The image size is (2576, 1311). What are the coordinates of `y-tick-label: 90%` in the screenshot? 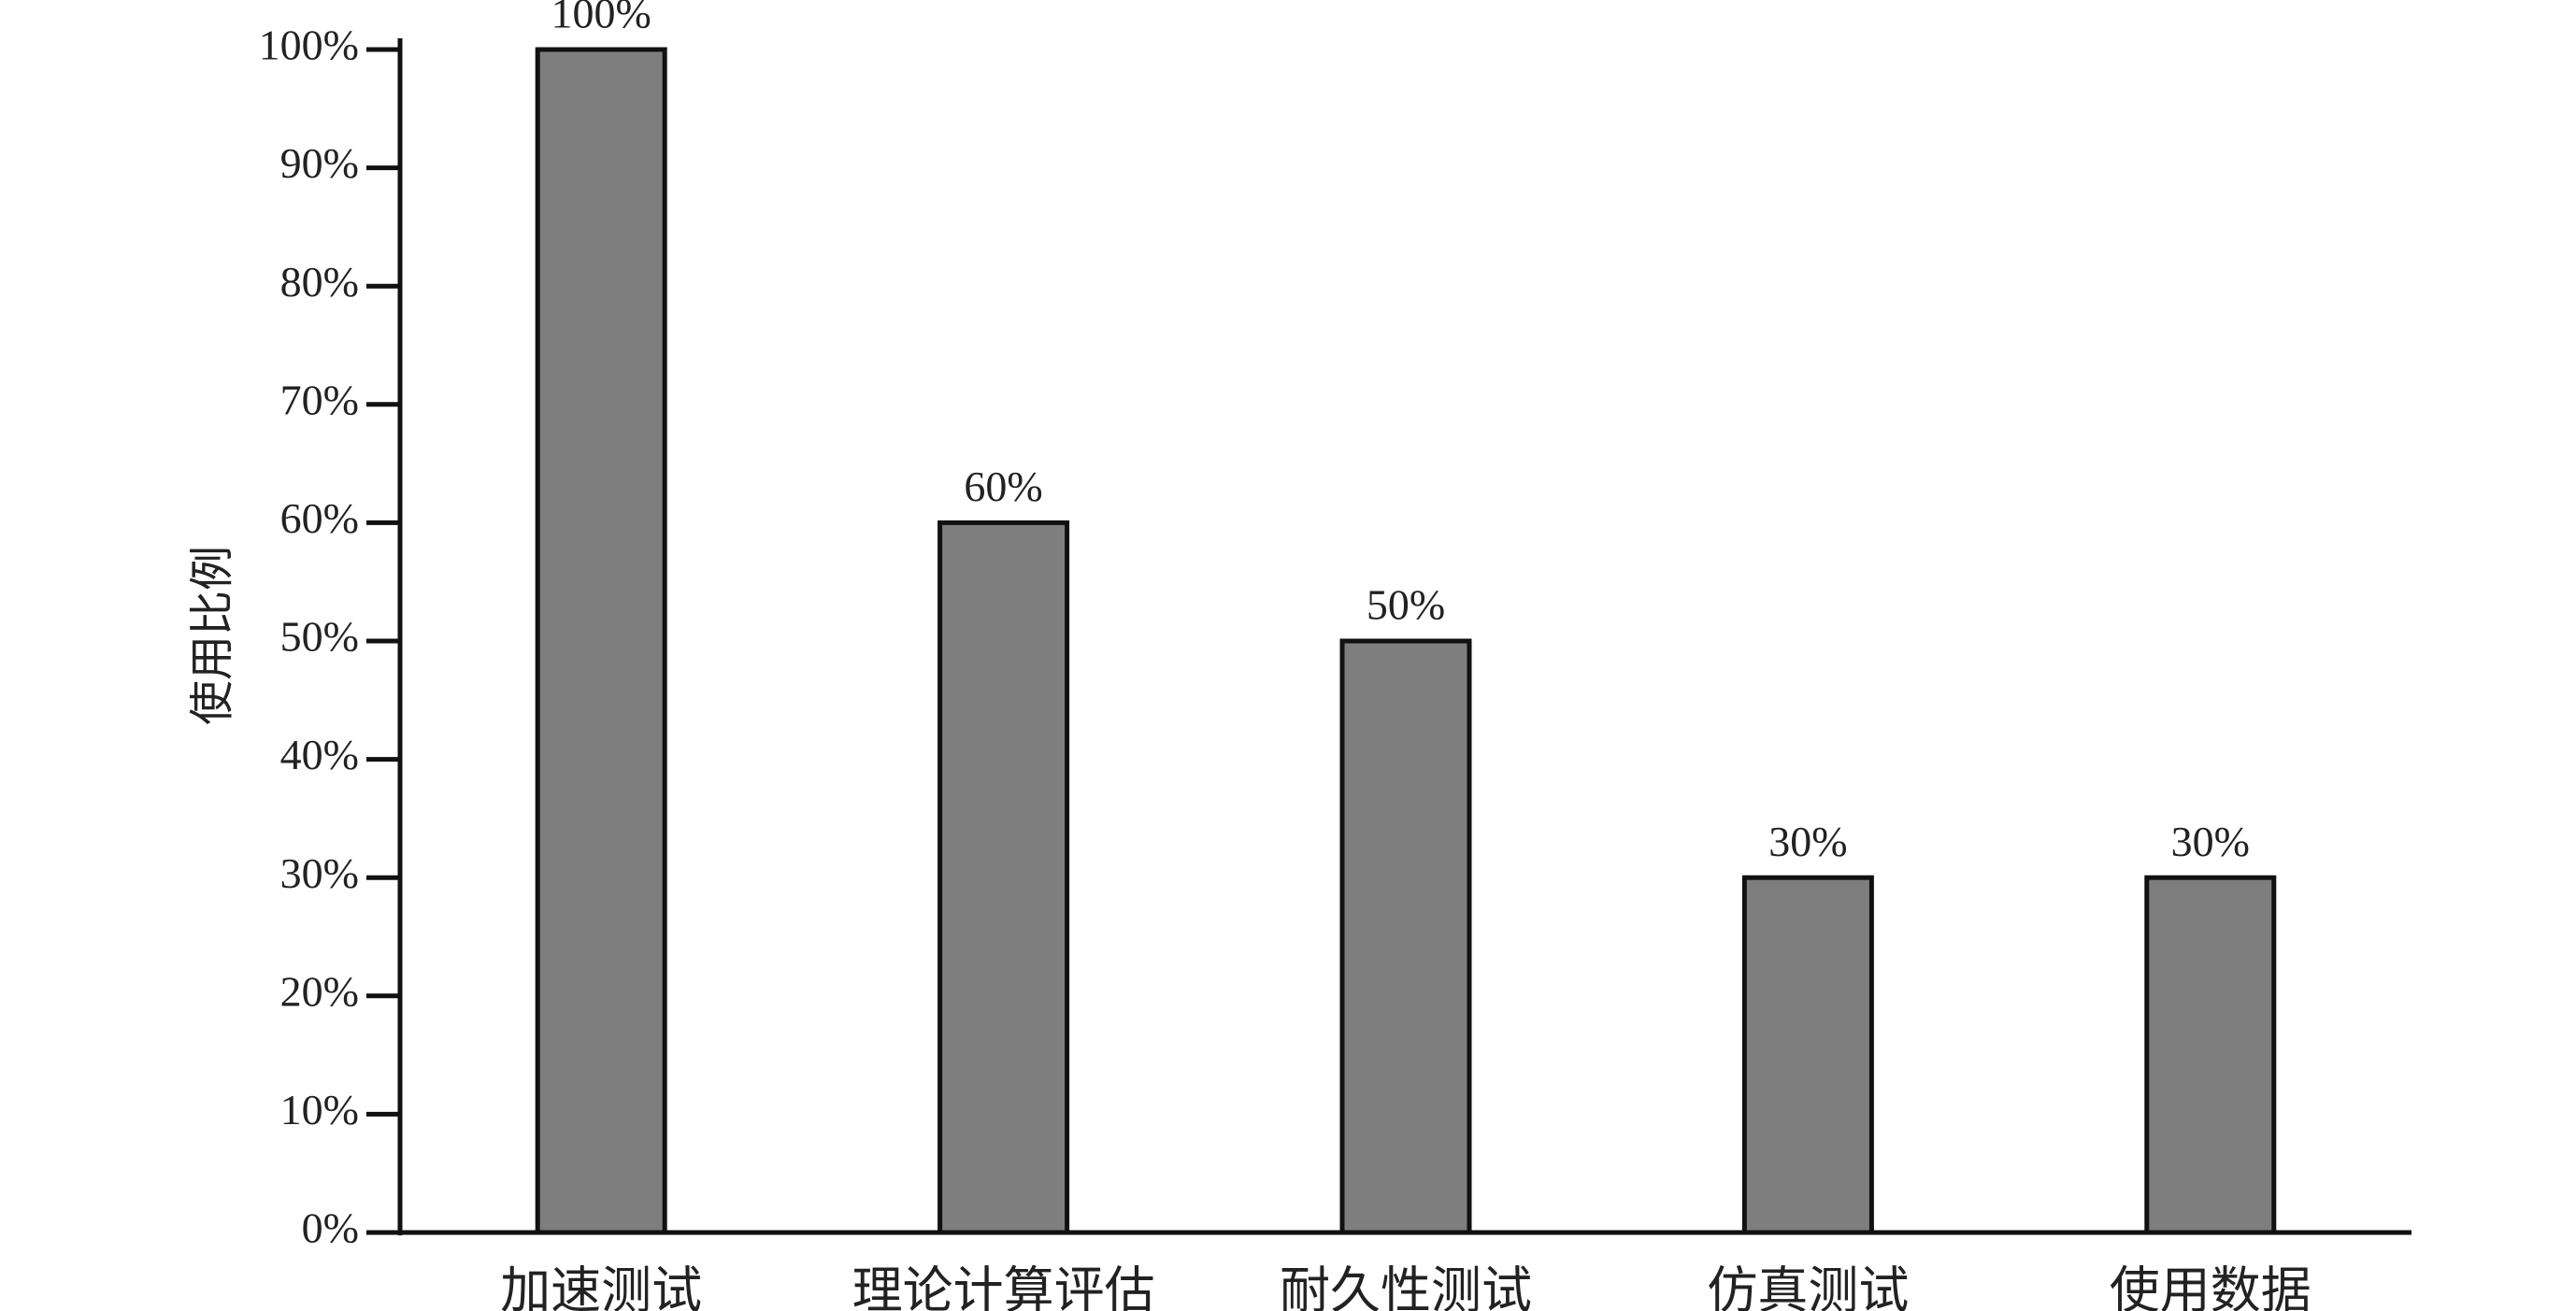 It's located at (319, 163).